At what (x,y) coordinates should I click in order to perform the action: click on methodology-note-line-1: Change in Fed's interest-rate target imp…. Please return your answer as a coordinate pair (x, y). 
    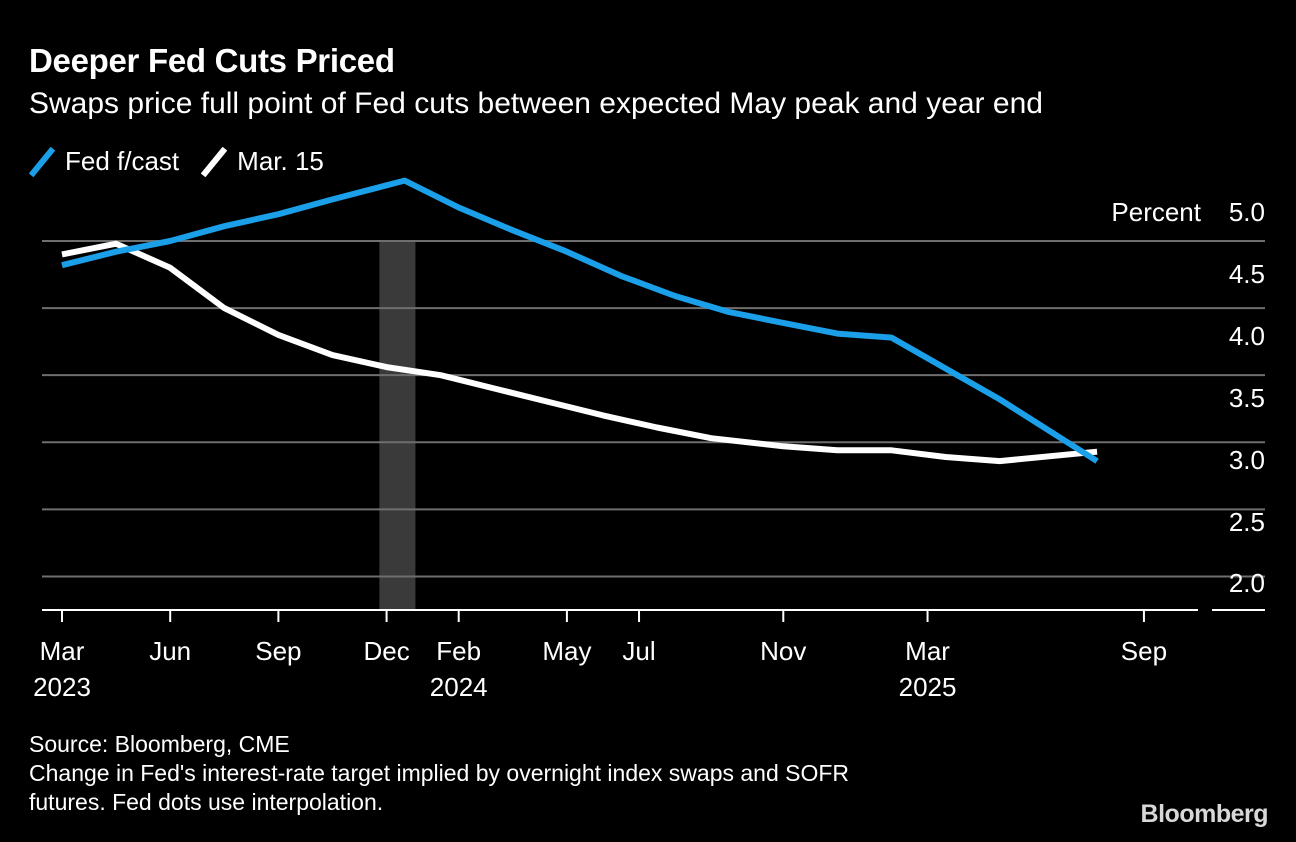
    Looking at the image, I should click on (439, 773).